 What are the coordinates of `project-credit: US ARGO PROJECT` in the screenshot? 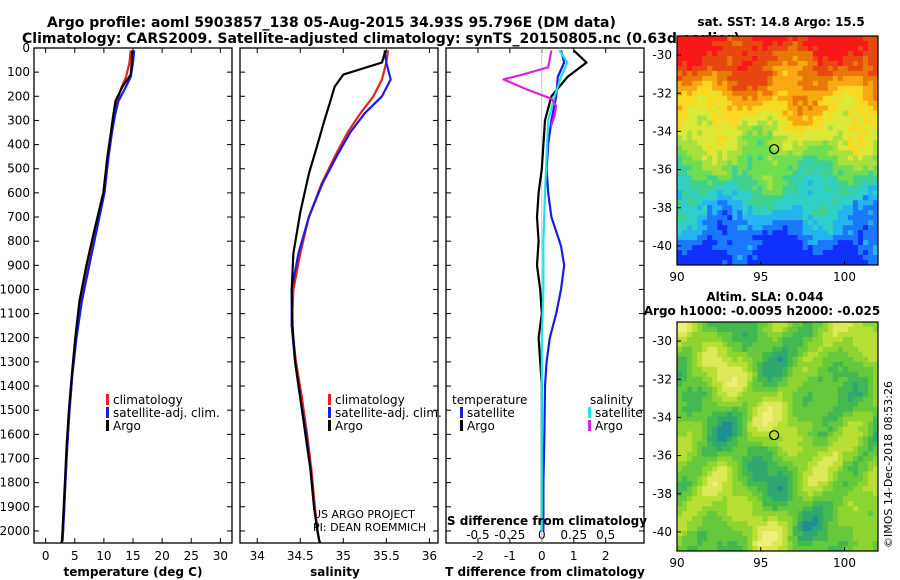 It's located at (364, 514).